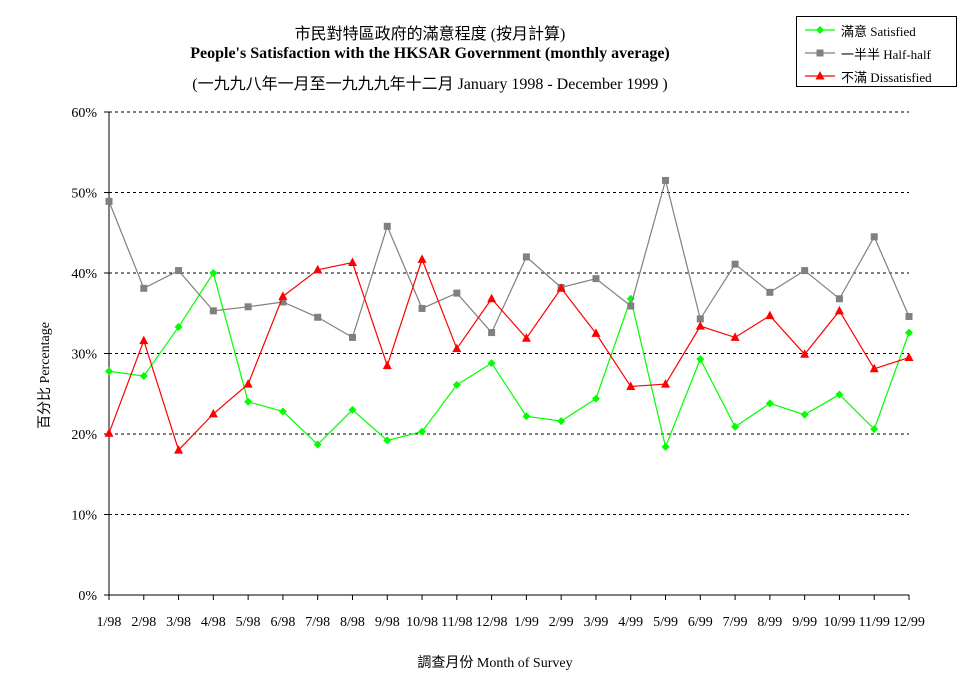 This screenshot has width=977, height=681. I want to click on legend-label: 不滿 Dissatisfied, so click(886, 77).